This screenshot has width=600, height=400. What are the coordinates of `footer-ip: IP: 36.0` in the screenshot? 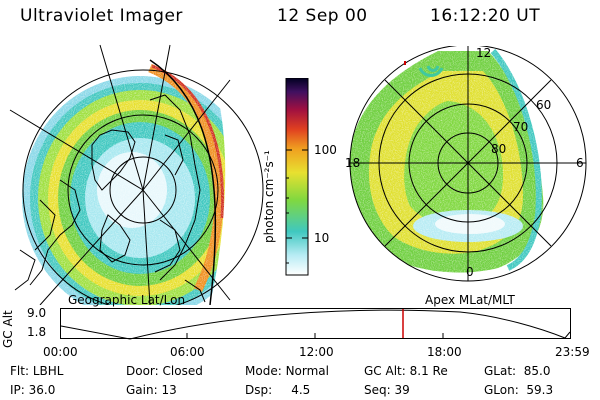 It's located at (33, 390).